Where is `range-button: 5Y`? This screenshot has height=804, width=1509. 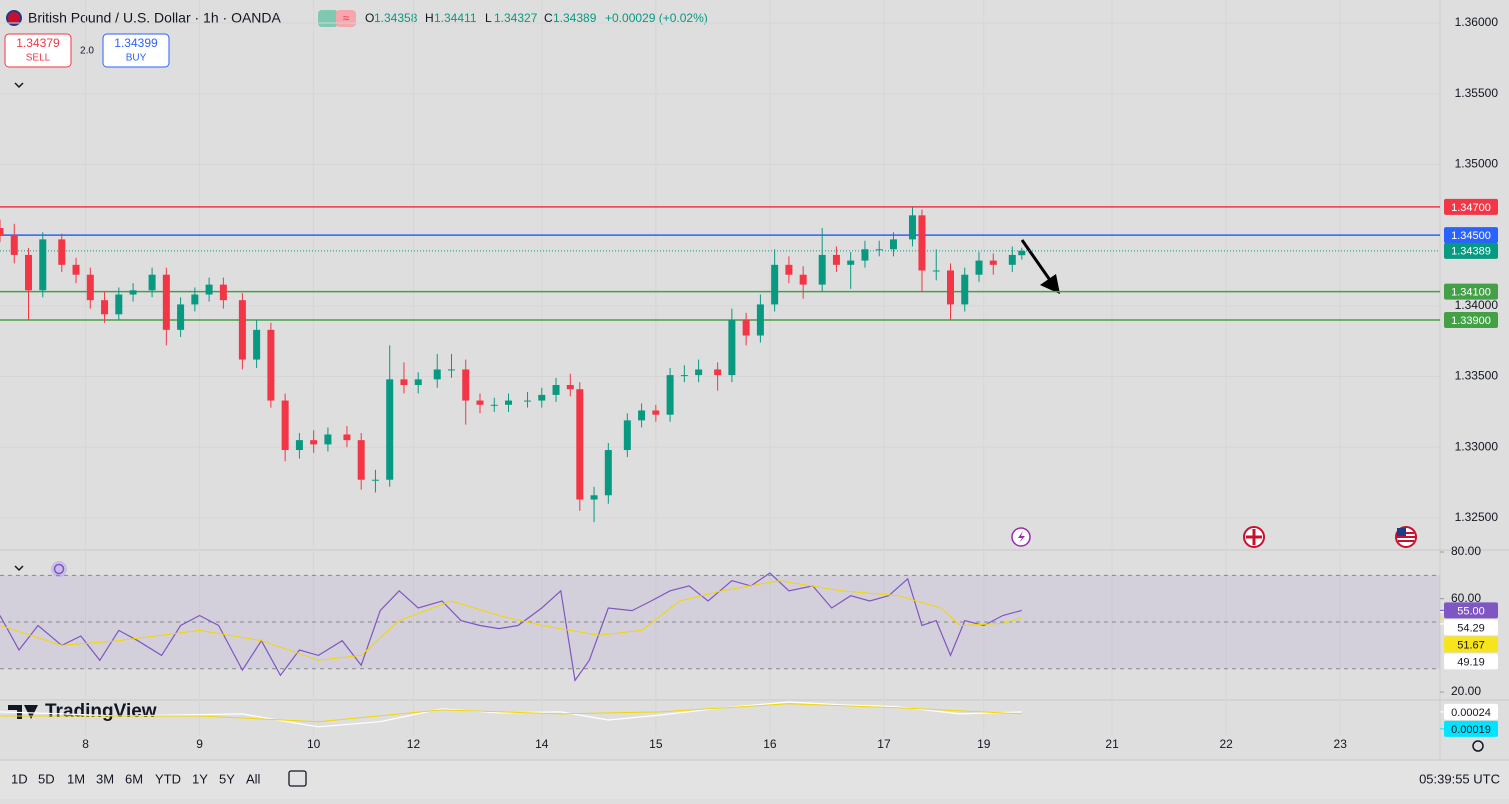 range-button: 5Y is located at coordinates (227, 778).